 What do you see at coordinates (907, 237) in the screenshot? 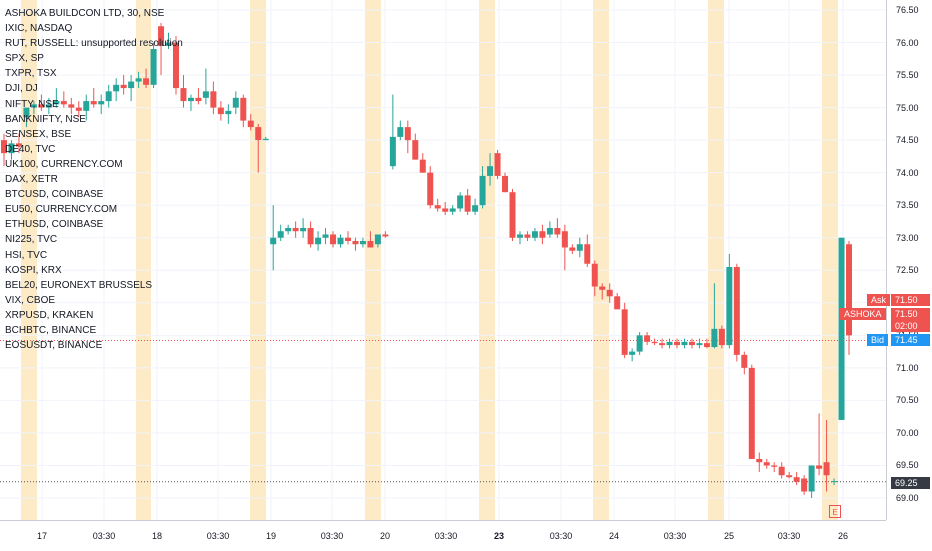
I see `price-tick-label: 73.00` at bounding box center [907, 237].